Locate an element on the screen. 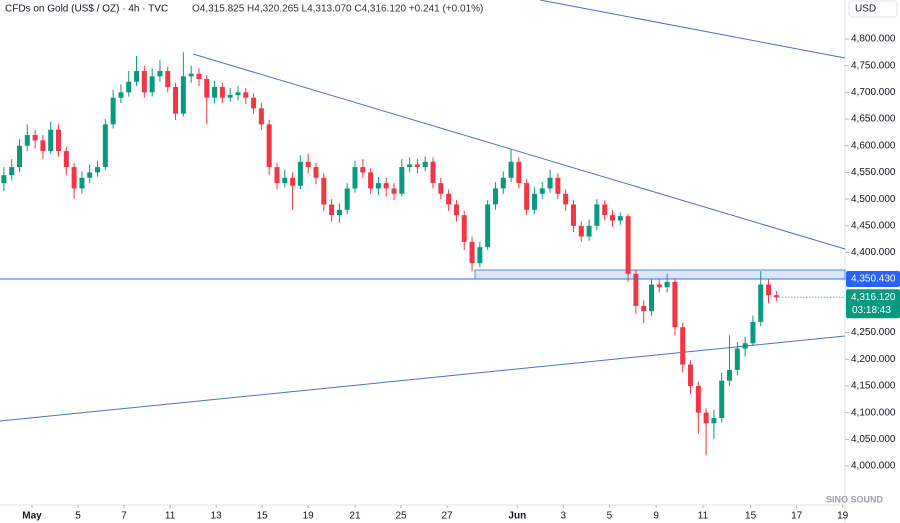 The height and width of the screenshot is (523, 900). y-tick-label: 4,600.000 is located at coordinates (873, 145).